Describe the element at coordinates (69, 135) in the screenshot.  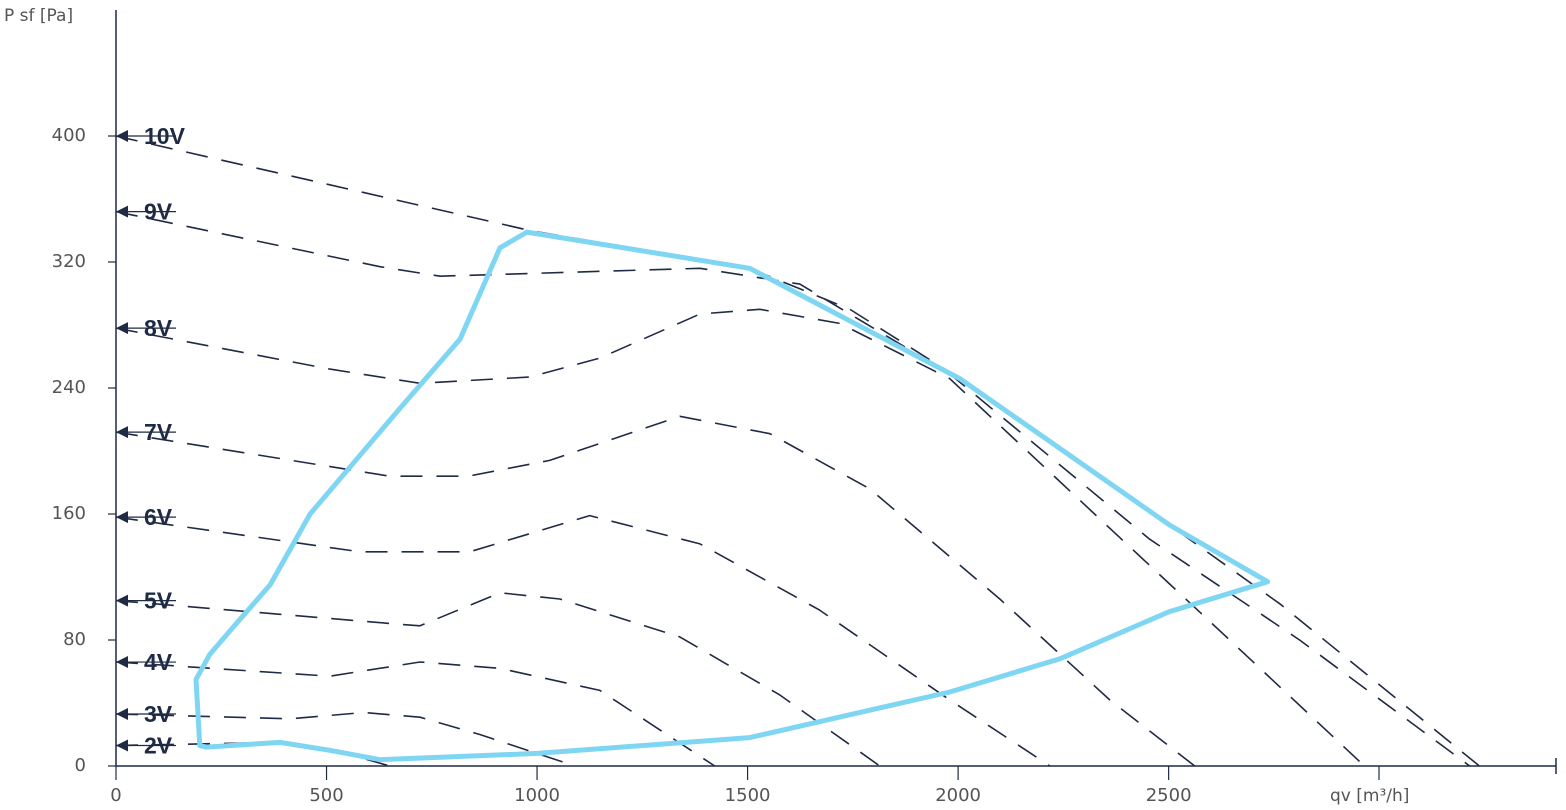
I see `y-tick-label: 400` at that location.